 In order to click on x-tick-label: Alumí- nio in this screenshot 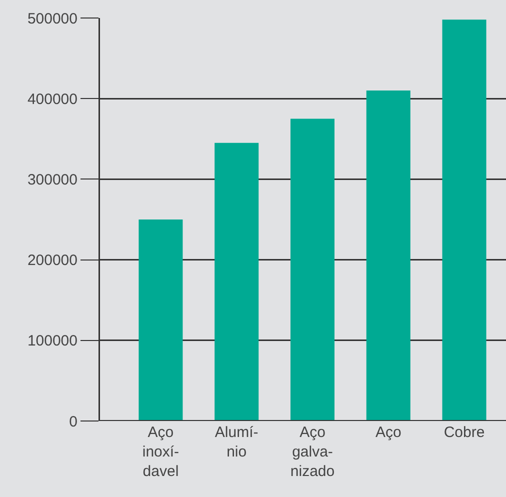, I will do `click(236, 442)`.